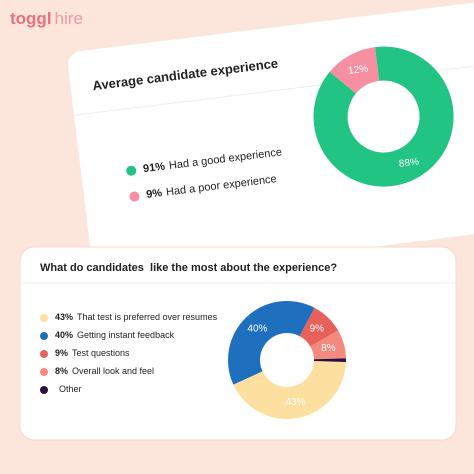 Image resolution: width=474 pixels, height=474 pixels. Describe the element at coordinates (64, 335) in the screenshot. I see `legend-value: 40%` at that location.